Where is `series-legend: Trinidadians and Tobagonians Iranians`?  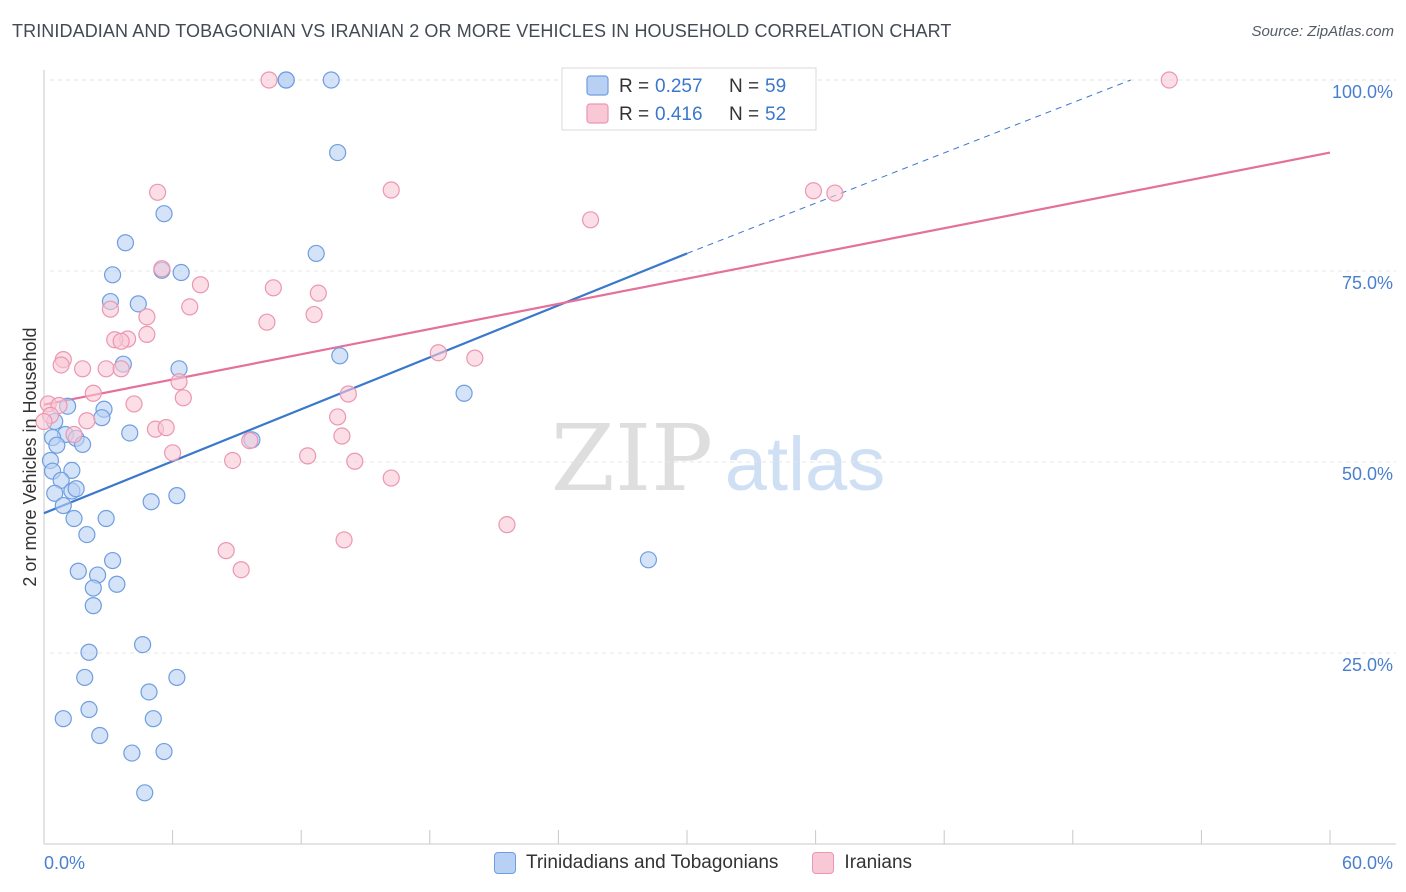
series-legend: Trinidadians and Tobagonians Iranians is located at coordinates (703, 863).